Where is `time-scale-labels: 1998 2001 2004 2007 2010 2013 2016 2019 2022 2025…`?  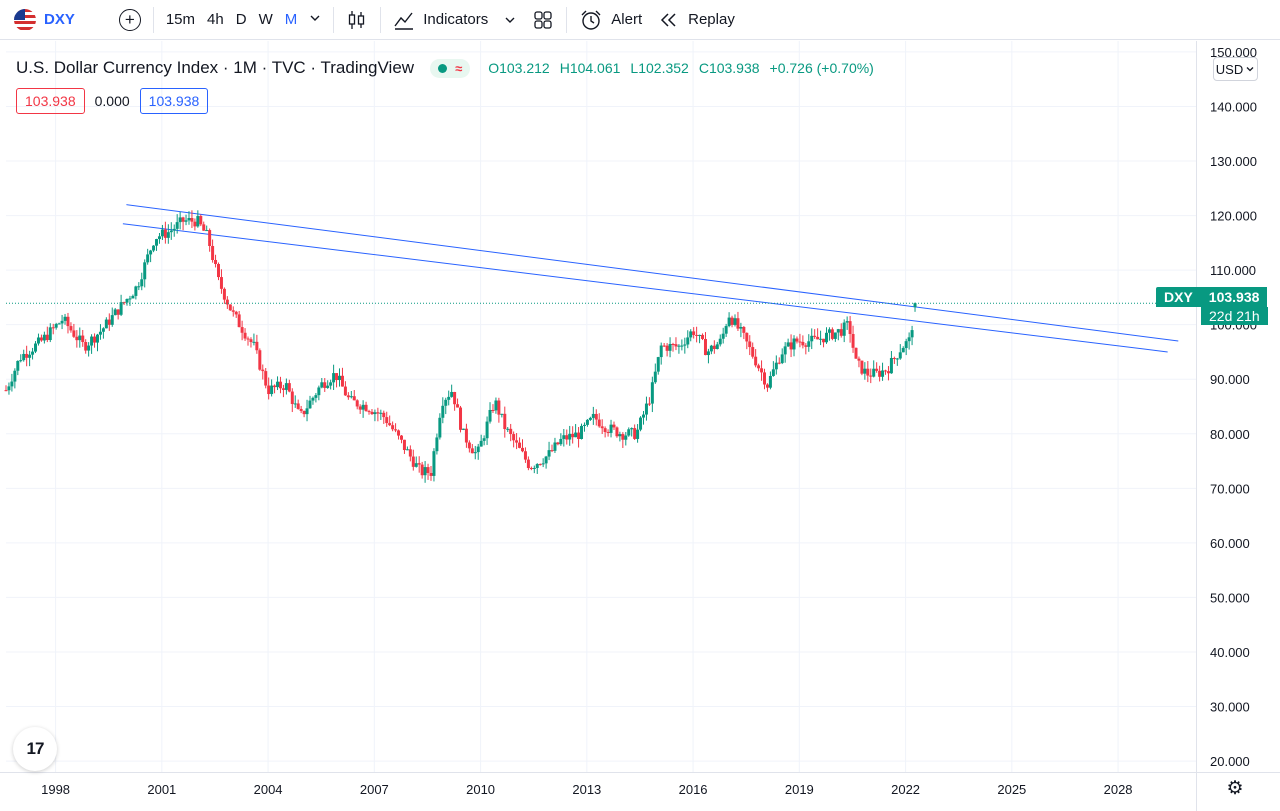
time-scale-labels: 1998 2001 2004 2007 2010 2013 2016 2019 2022 2025… is located at coordinates (586, 789).